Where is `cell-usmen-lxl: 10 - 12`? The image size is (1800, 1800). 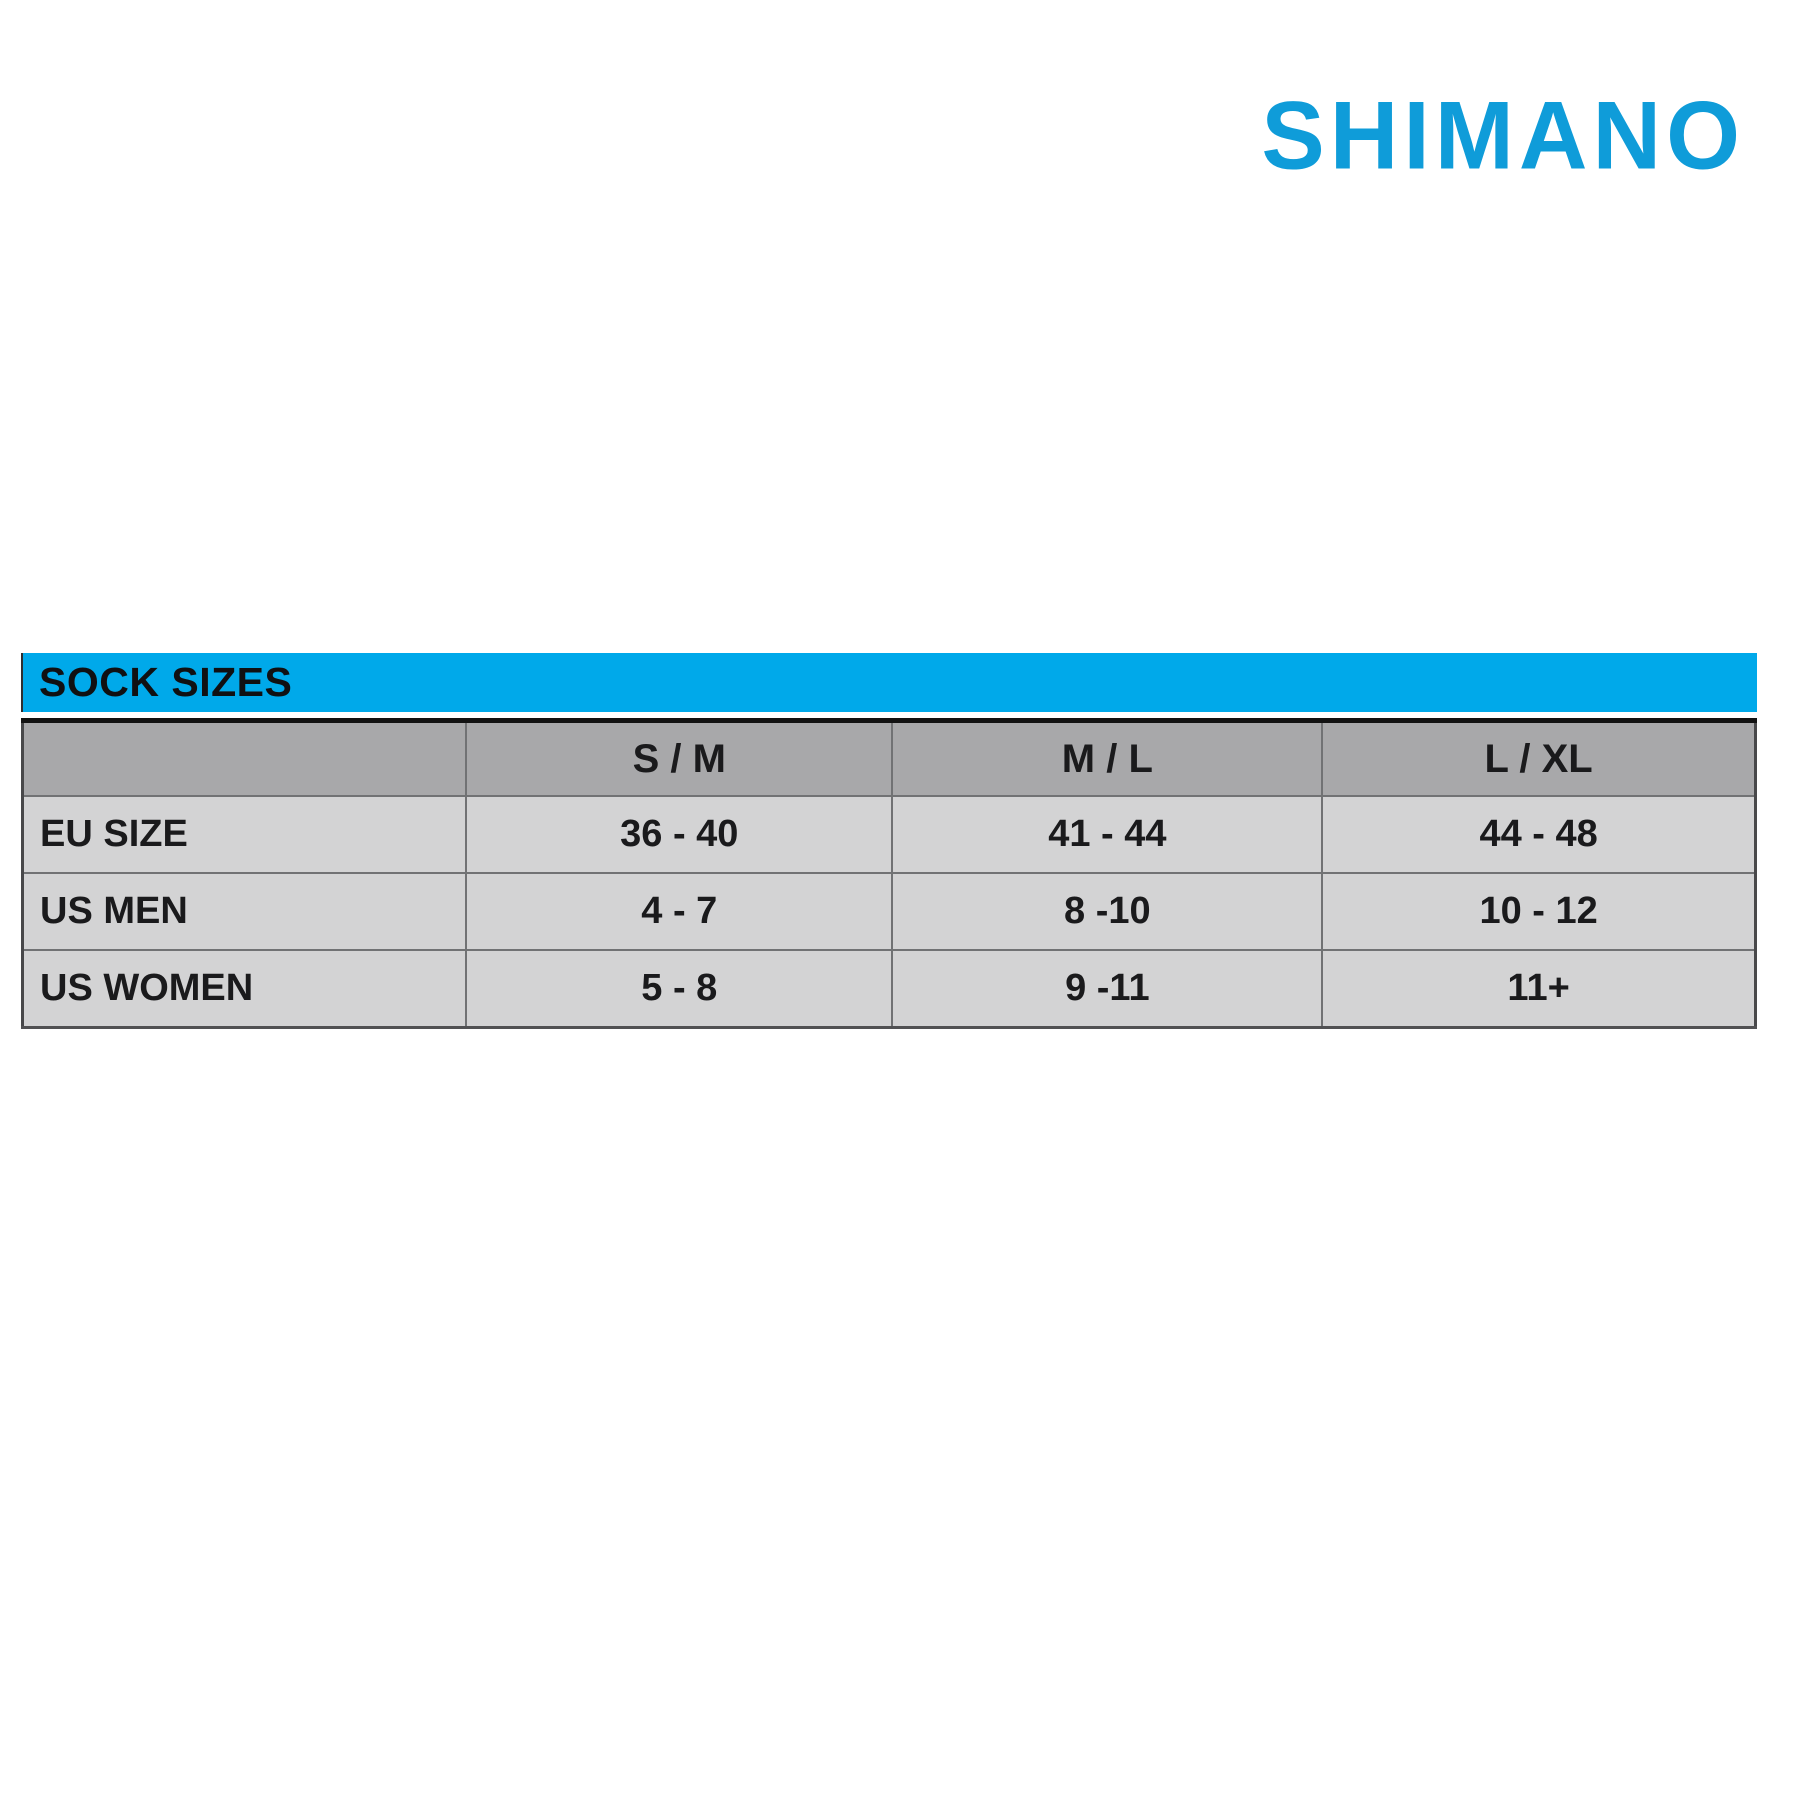 cell-usmen-lxl: 10 - 12 is located at coordinates (1539, 911).